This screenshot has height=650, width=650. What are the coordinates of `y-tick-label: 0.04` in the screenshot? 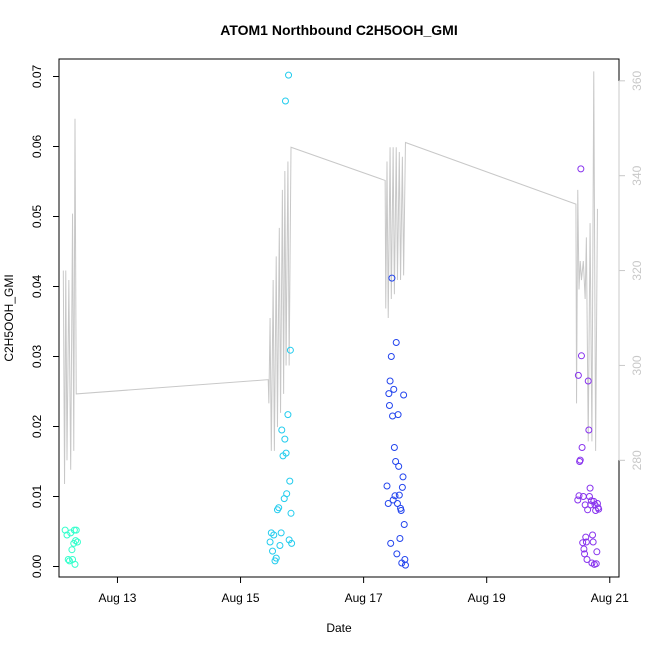 It's located at (37, 286).